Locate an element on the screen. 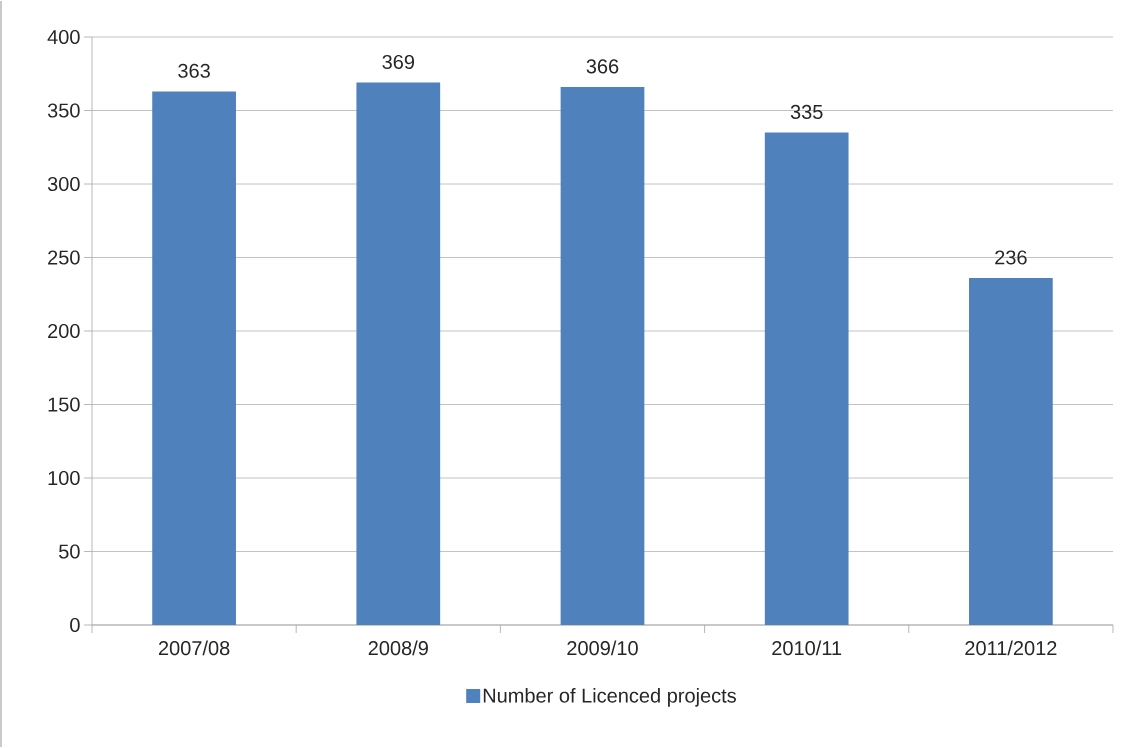 This screenshot has height=748, width=1129. x-tick-label: 2007/08 is located at coordinates (194, 648).